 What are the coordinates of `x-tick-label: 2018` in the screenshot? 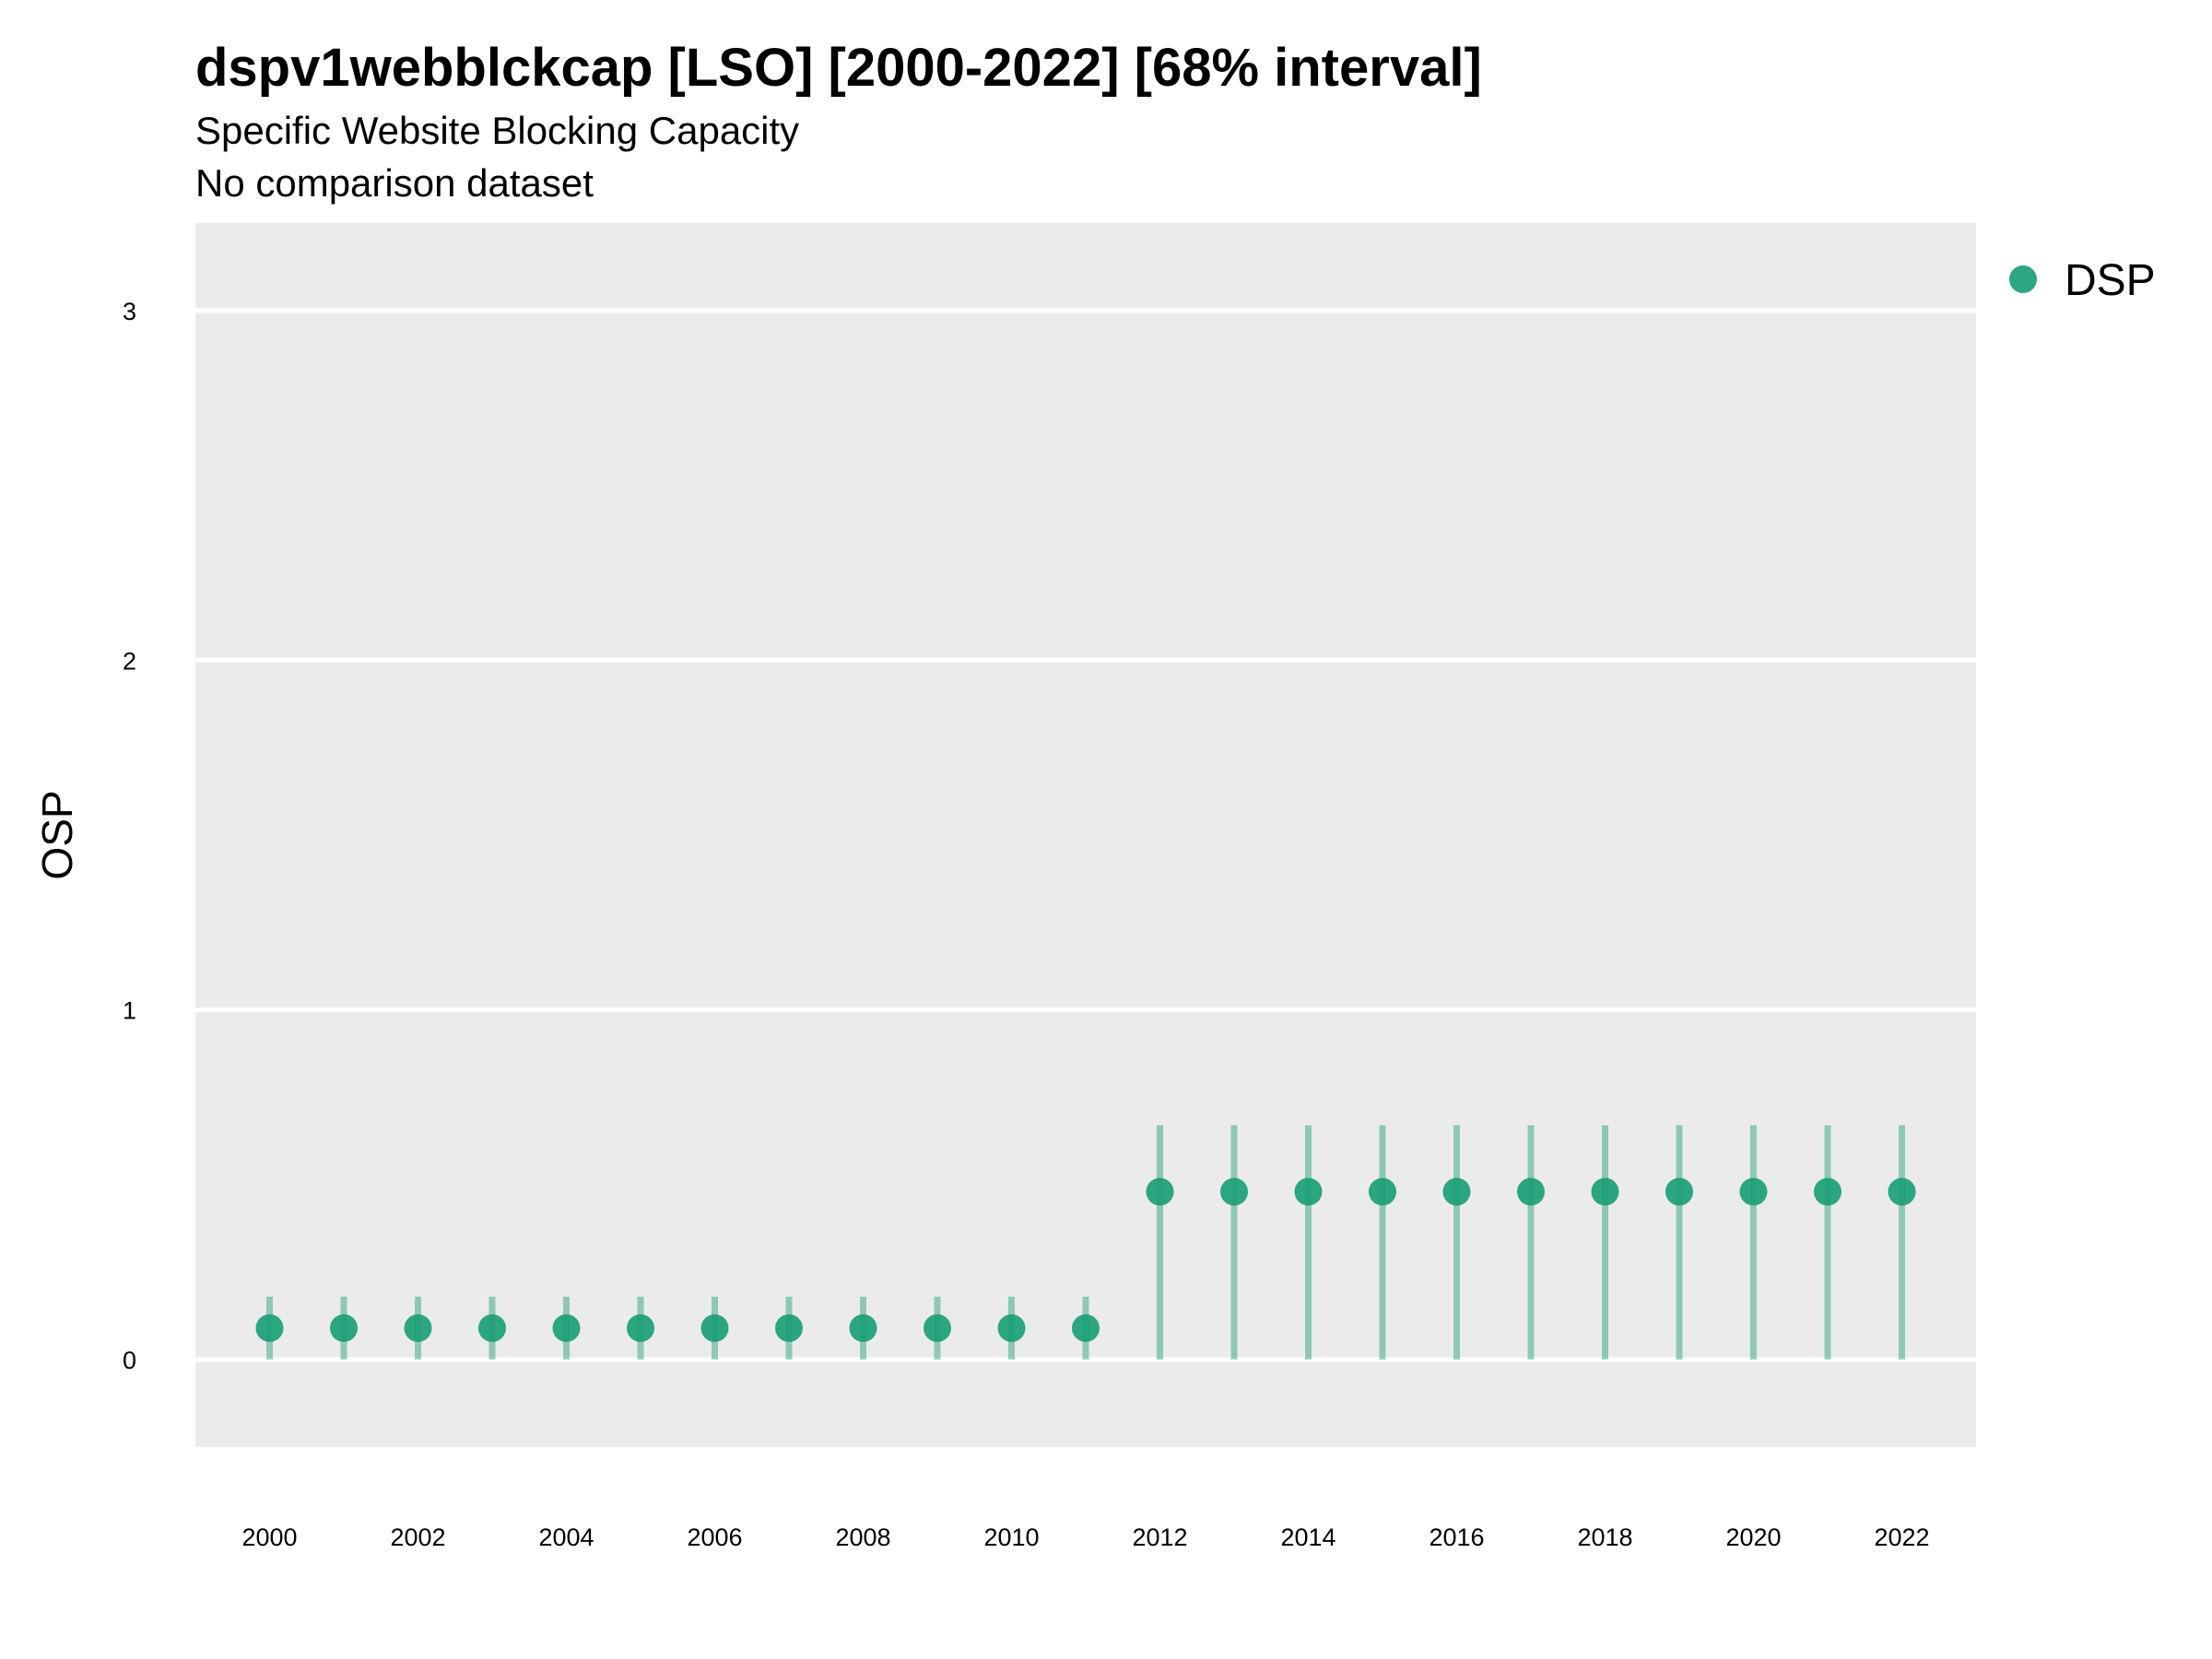 It's located at (1604, 1537).